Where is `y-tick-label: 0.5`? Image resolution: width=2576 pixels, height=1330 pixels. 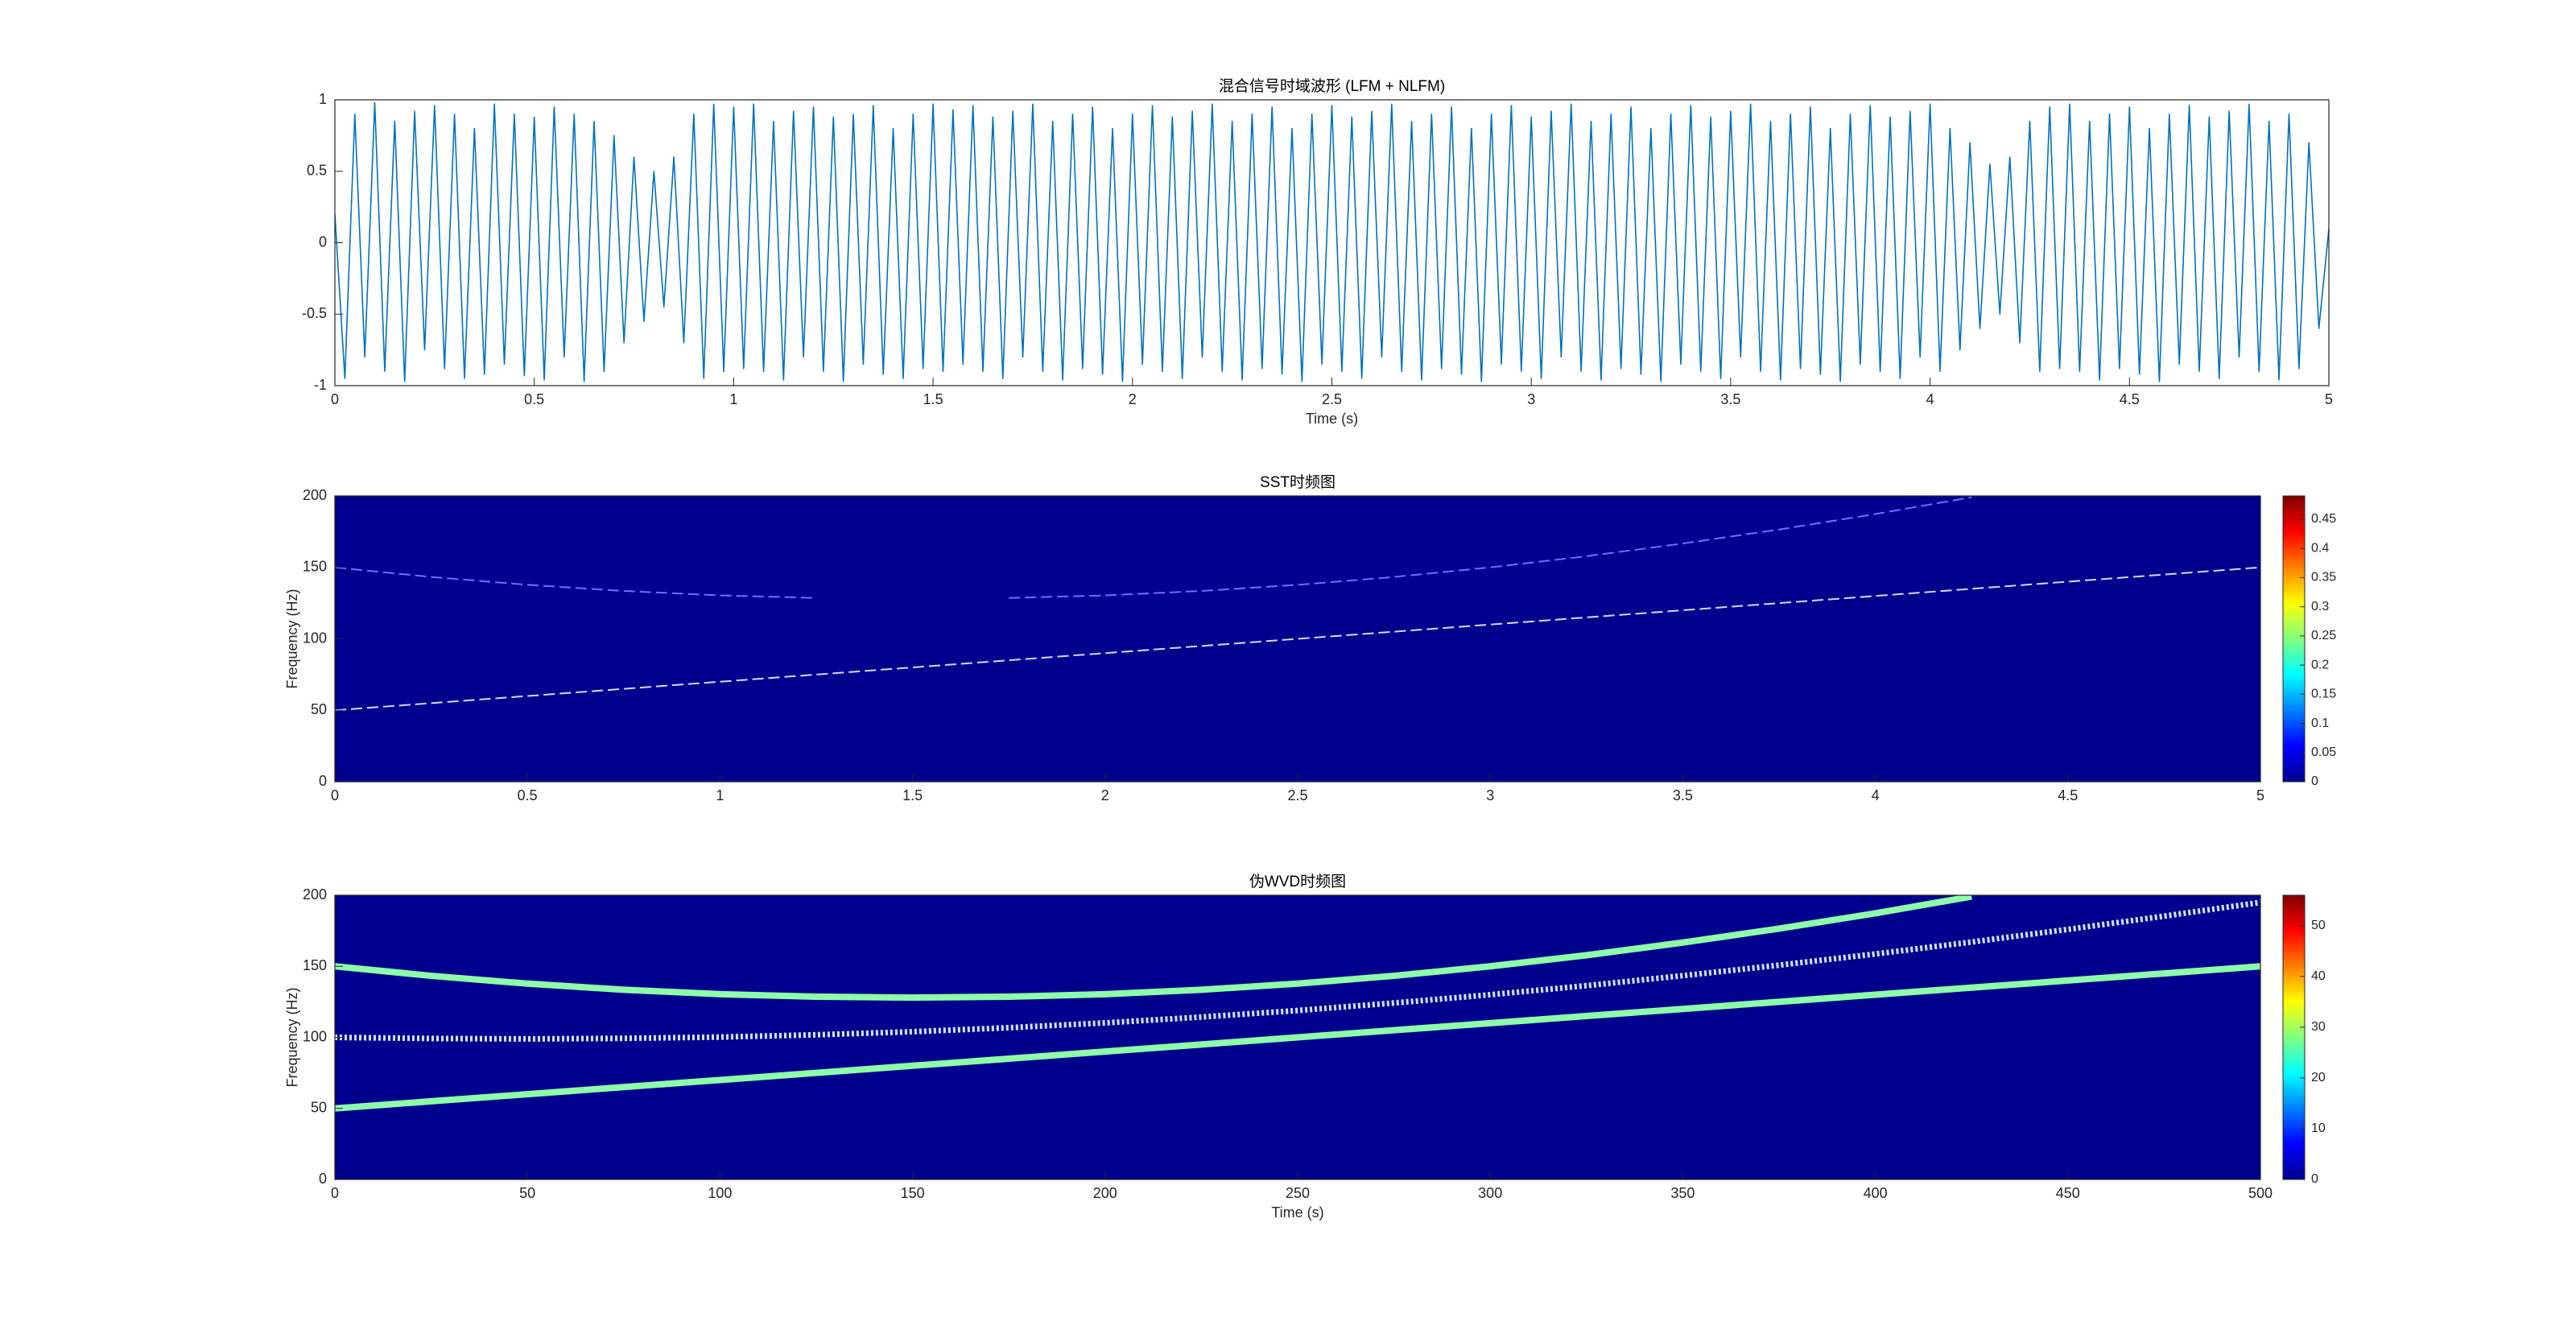 y-tick-label: 0.5 is located at coordinates (317, 171).